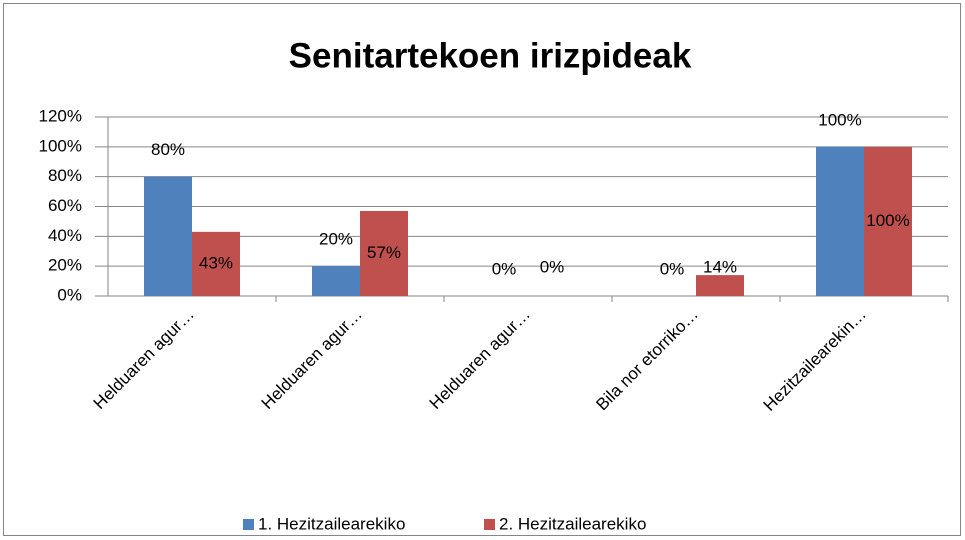 Image resolution: width=965 pixels, height=540 pixels. I want to click on data-label: 43%, so click(216, 262).